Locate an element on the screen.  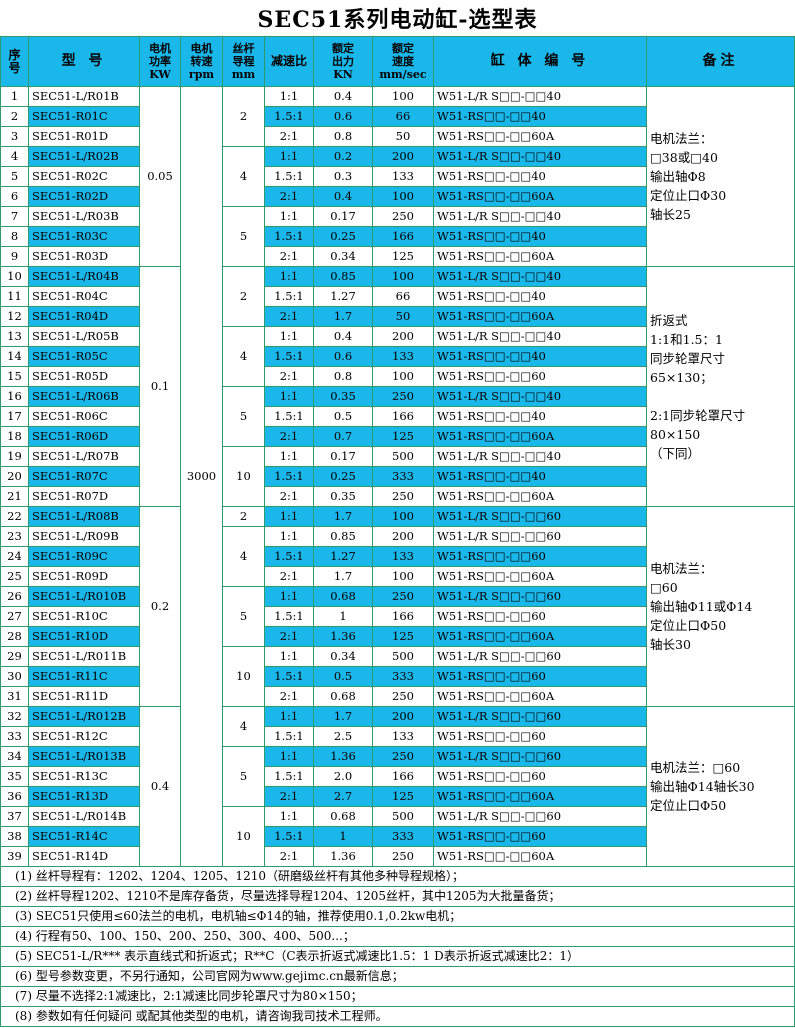
model-cell: SEC51-R09D is located at coordinates (84, 576).